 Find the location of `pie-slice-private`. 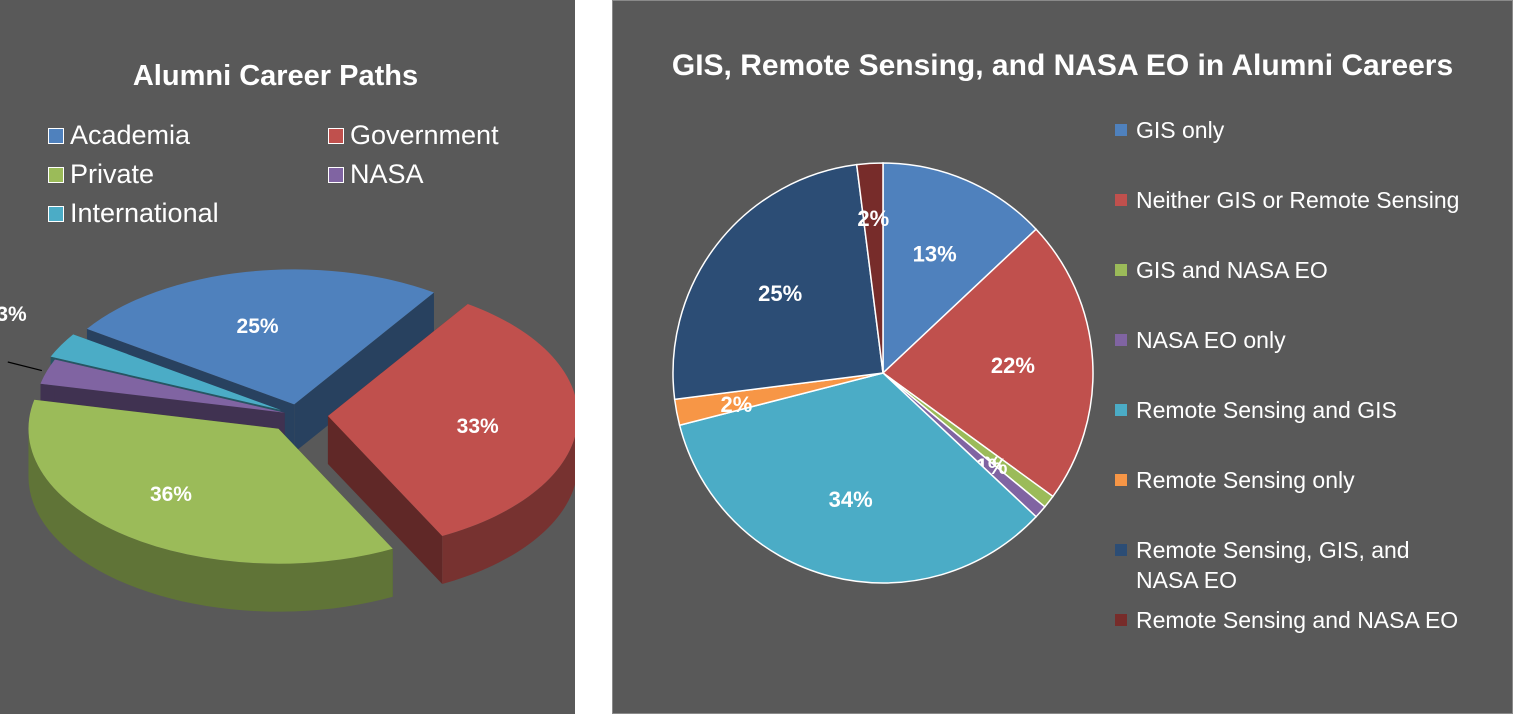

pie-slice-private is located at coordinates (210, 505).